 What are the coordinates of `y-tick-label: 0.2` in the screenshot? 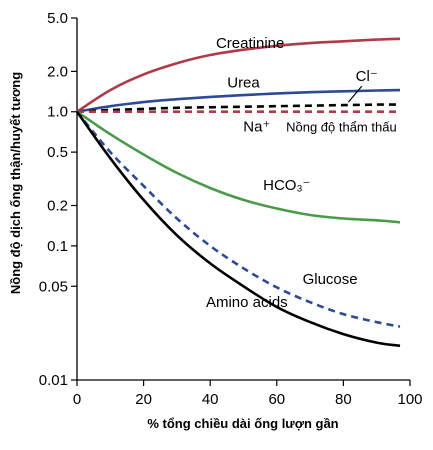 It's located at (57, 205).